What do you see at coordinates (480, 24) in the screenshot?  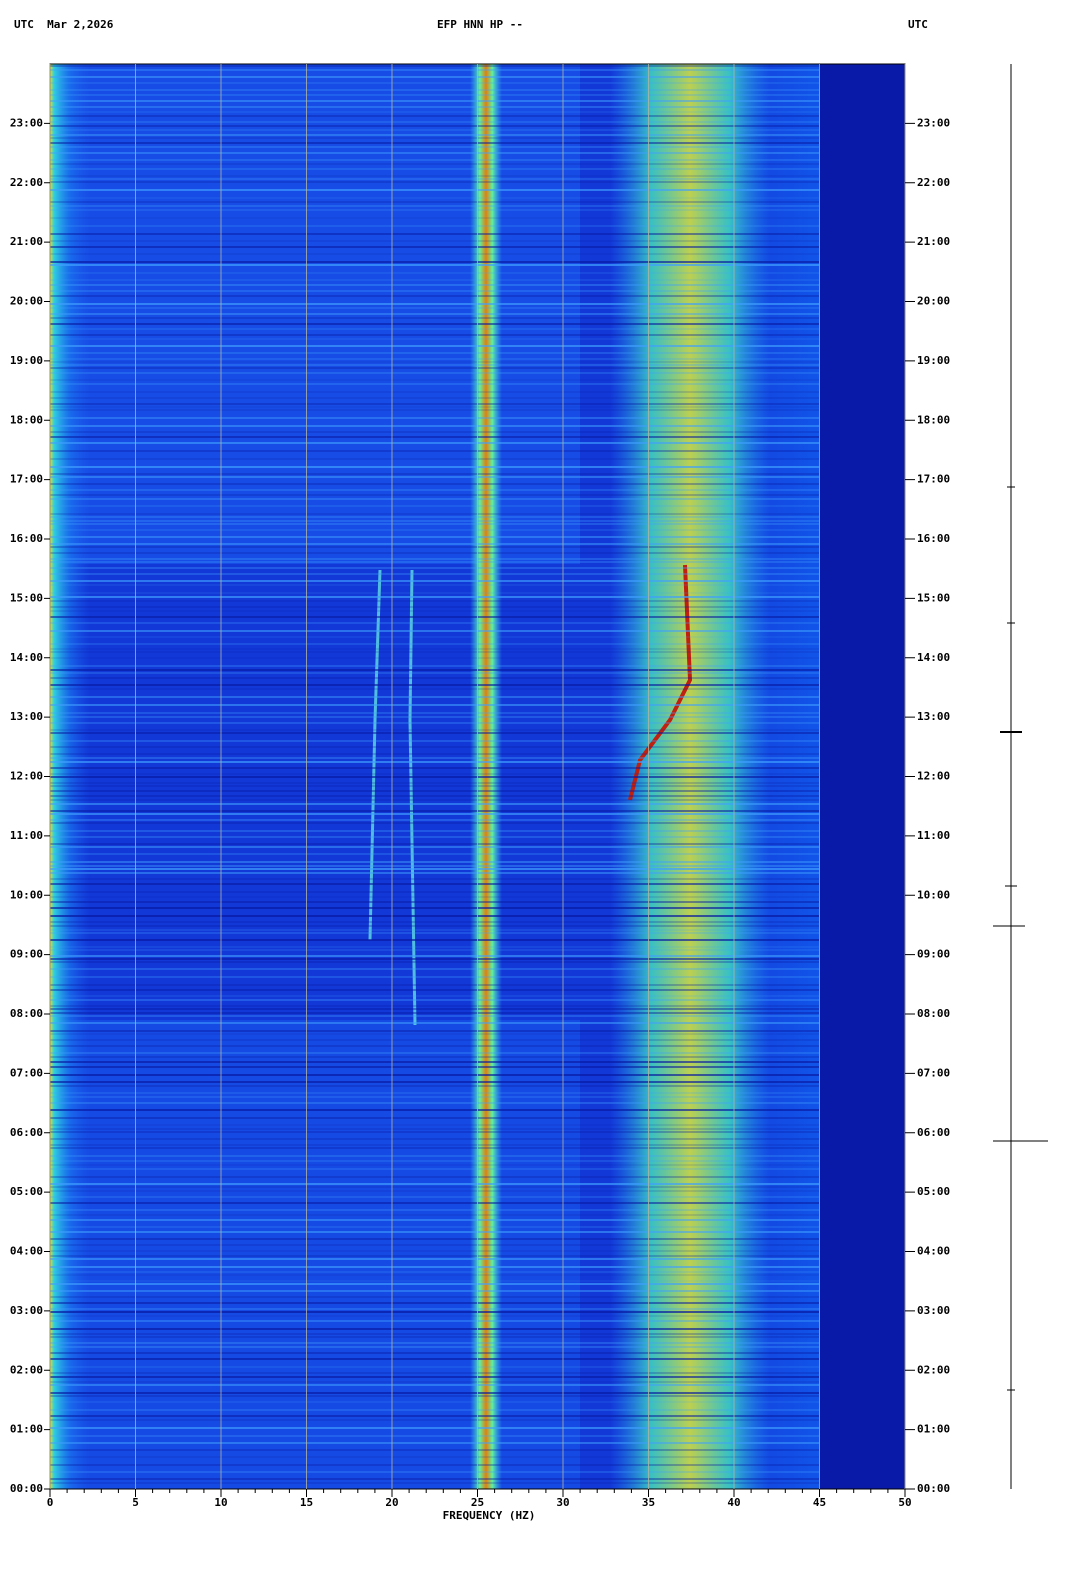 I see `chart-title: EFP HNN HP --` at bounding box center [480, 24].